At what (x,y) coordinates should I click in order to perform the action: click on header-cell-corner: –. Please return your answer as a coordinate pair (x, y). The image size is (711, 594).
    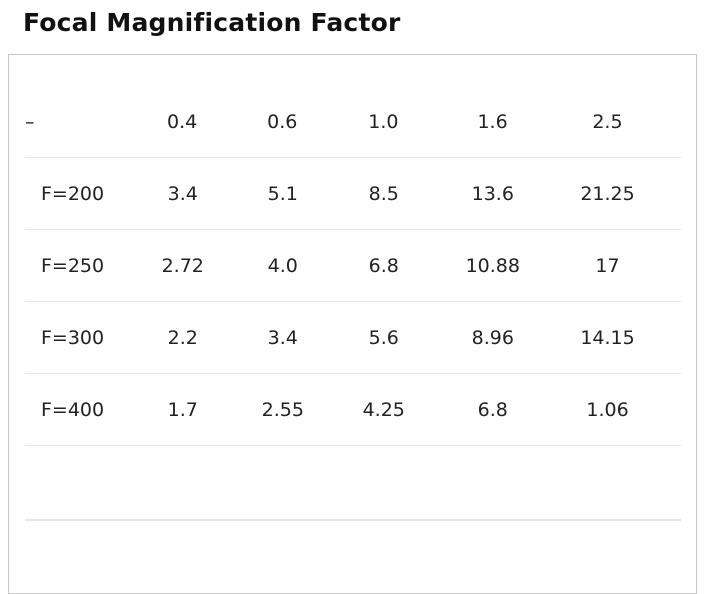
    Looking at the image, I should click on (30, 121).